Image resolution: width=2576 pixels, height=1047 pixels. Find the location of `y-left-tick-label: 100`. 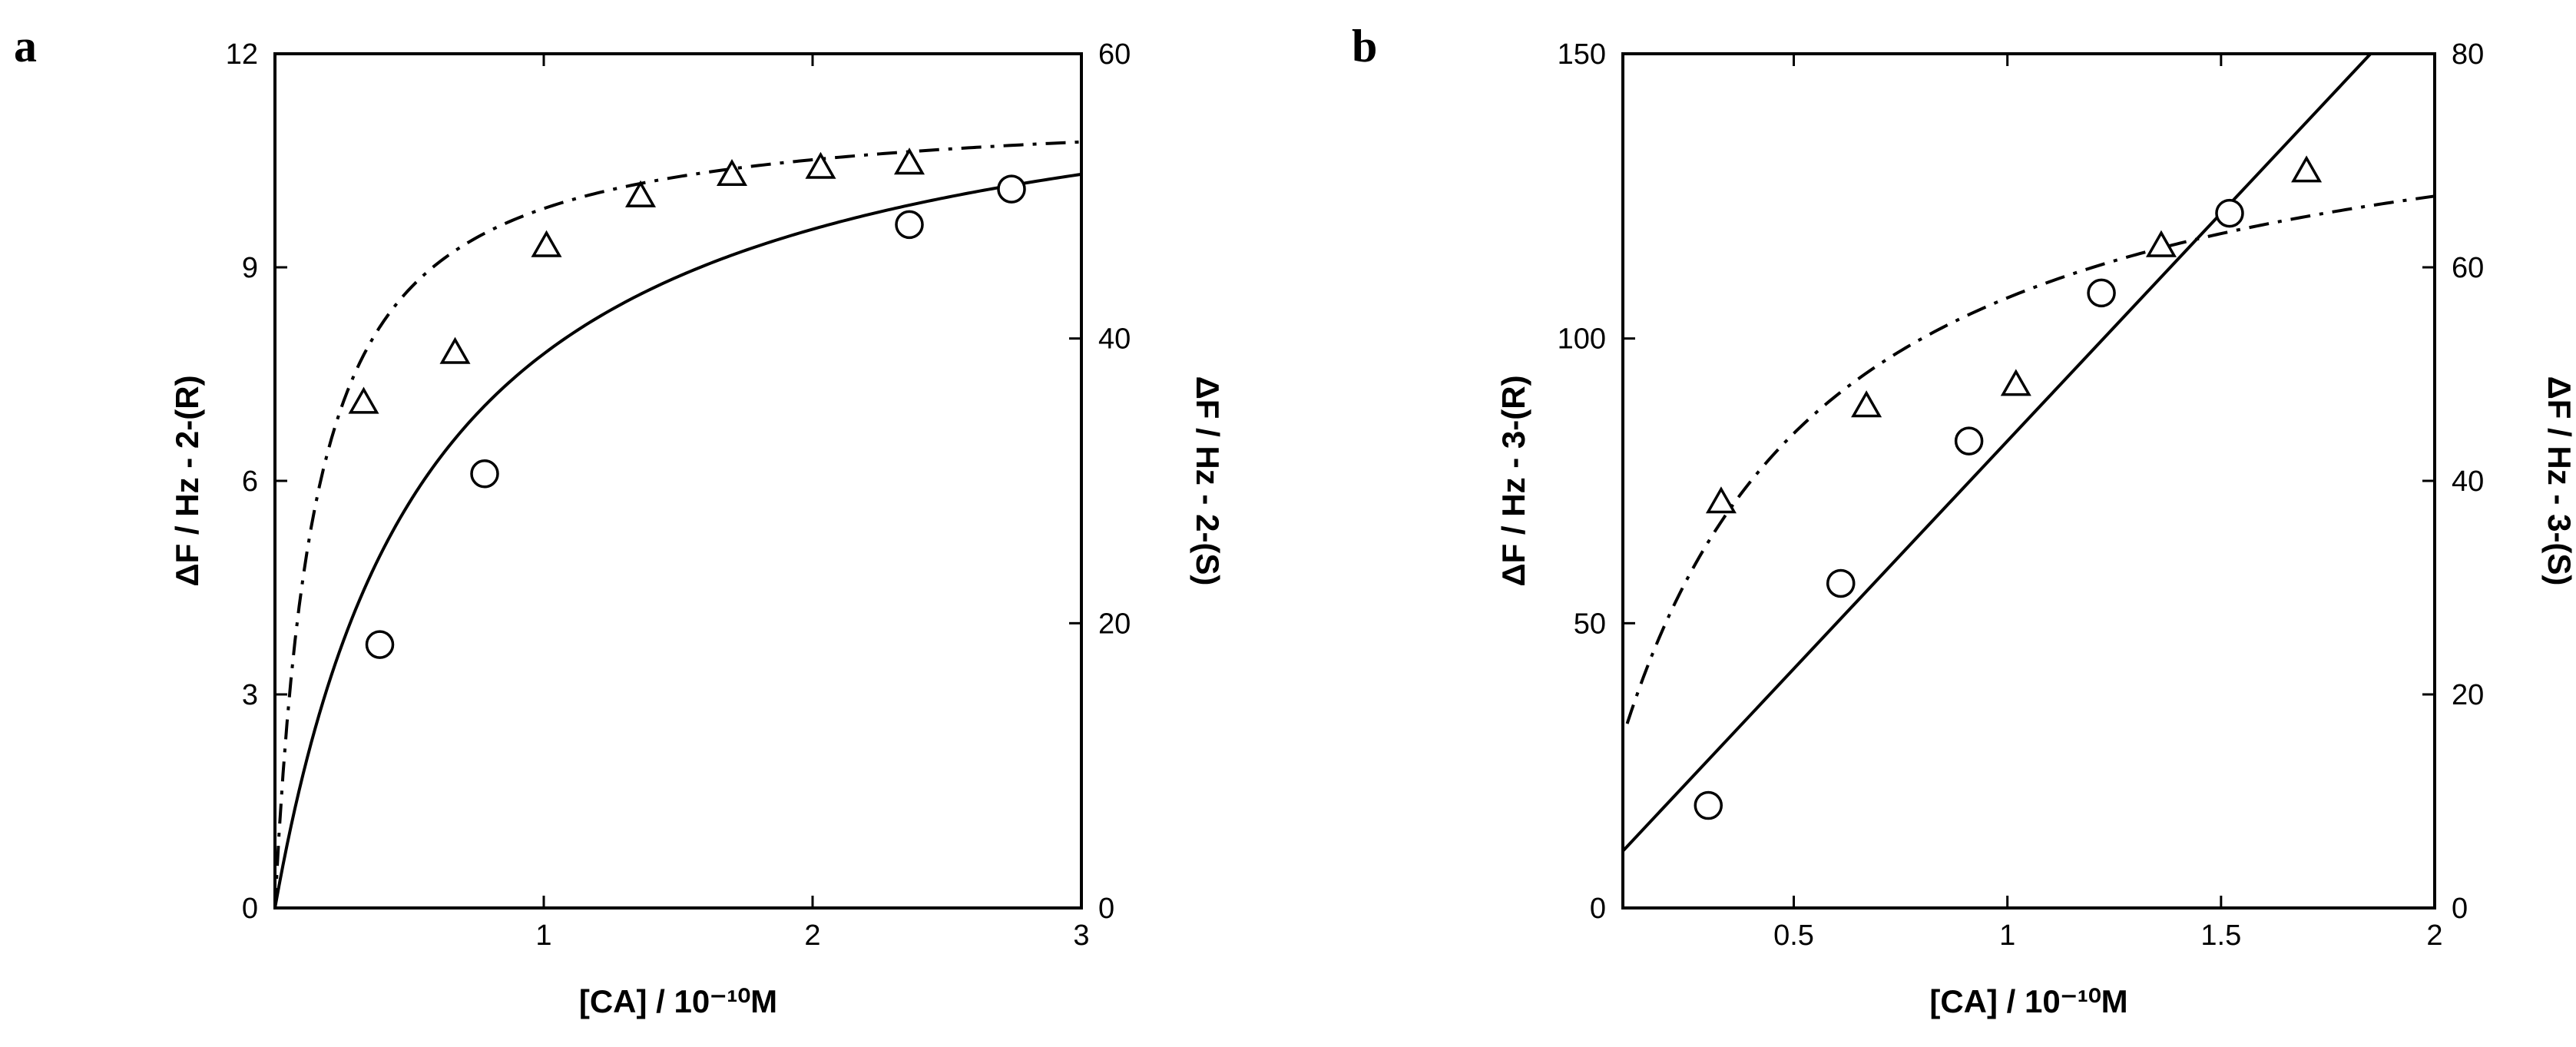

y-left-tick-label: 100 is located at coordinates (1582, 339).